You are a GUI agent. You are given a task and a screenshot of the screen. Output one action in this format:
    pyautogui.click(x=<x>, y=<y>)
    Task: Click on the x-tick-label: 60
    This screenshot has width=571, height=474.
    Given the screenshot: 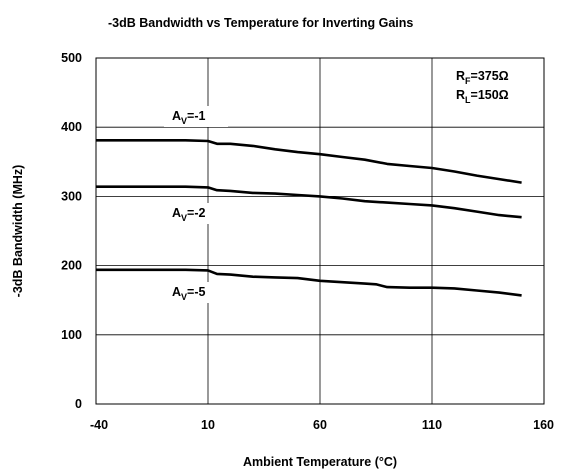 What is the action you would take?
    pyautogui.click(x=320, y=425)
    